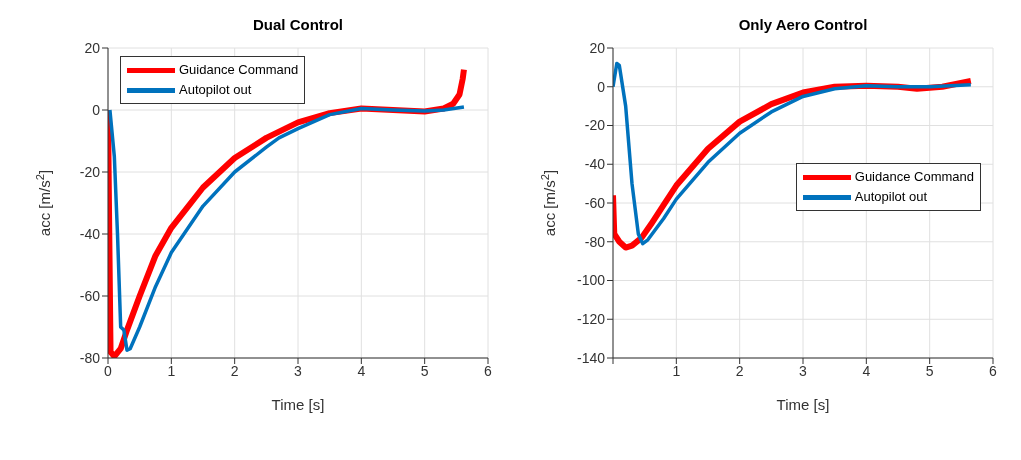  I want to click on chart-title: Dual Control, so click(298, 24).